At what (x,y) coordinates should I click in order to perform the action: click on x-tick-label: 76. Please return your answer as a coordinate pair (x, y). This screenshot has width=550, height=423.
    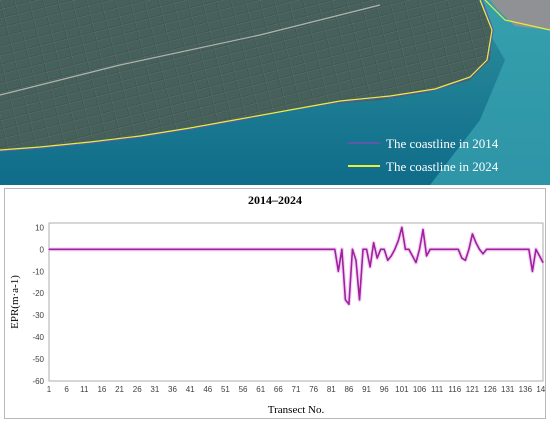
    Looking at the image, I should click on (313, 389).